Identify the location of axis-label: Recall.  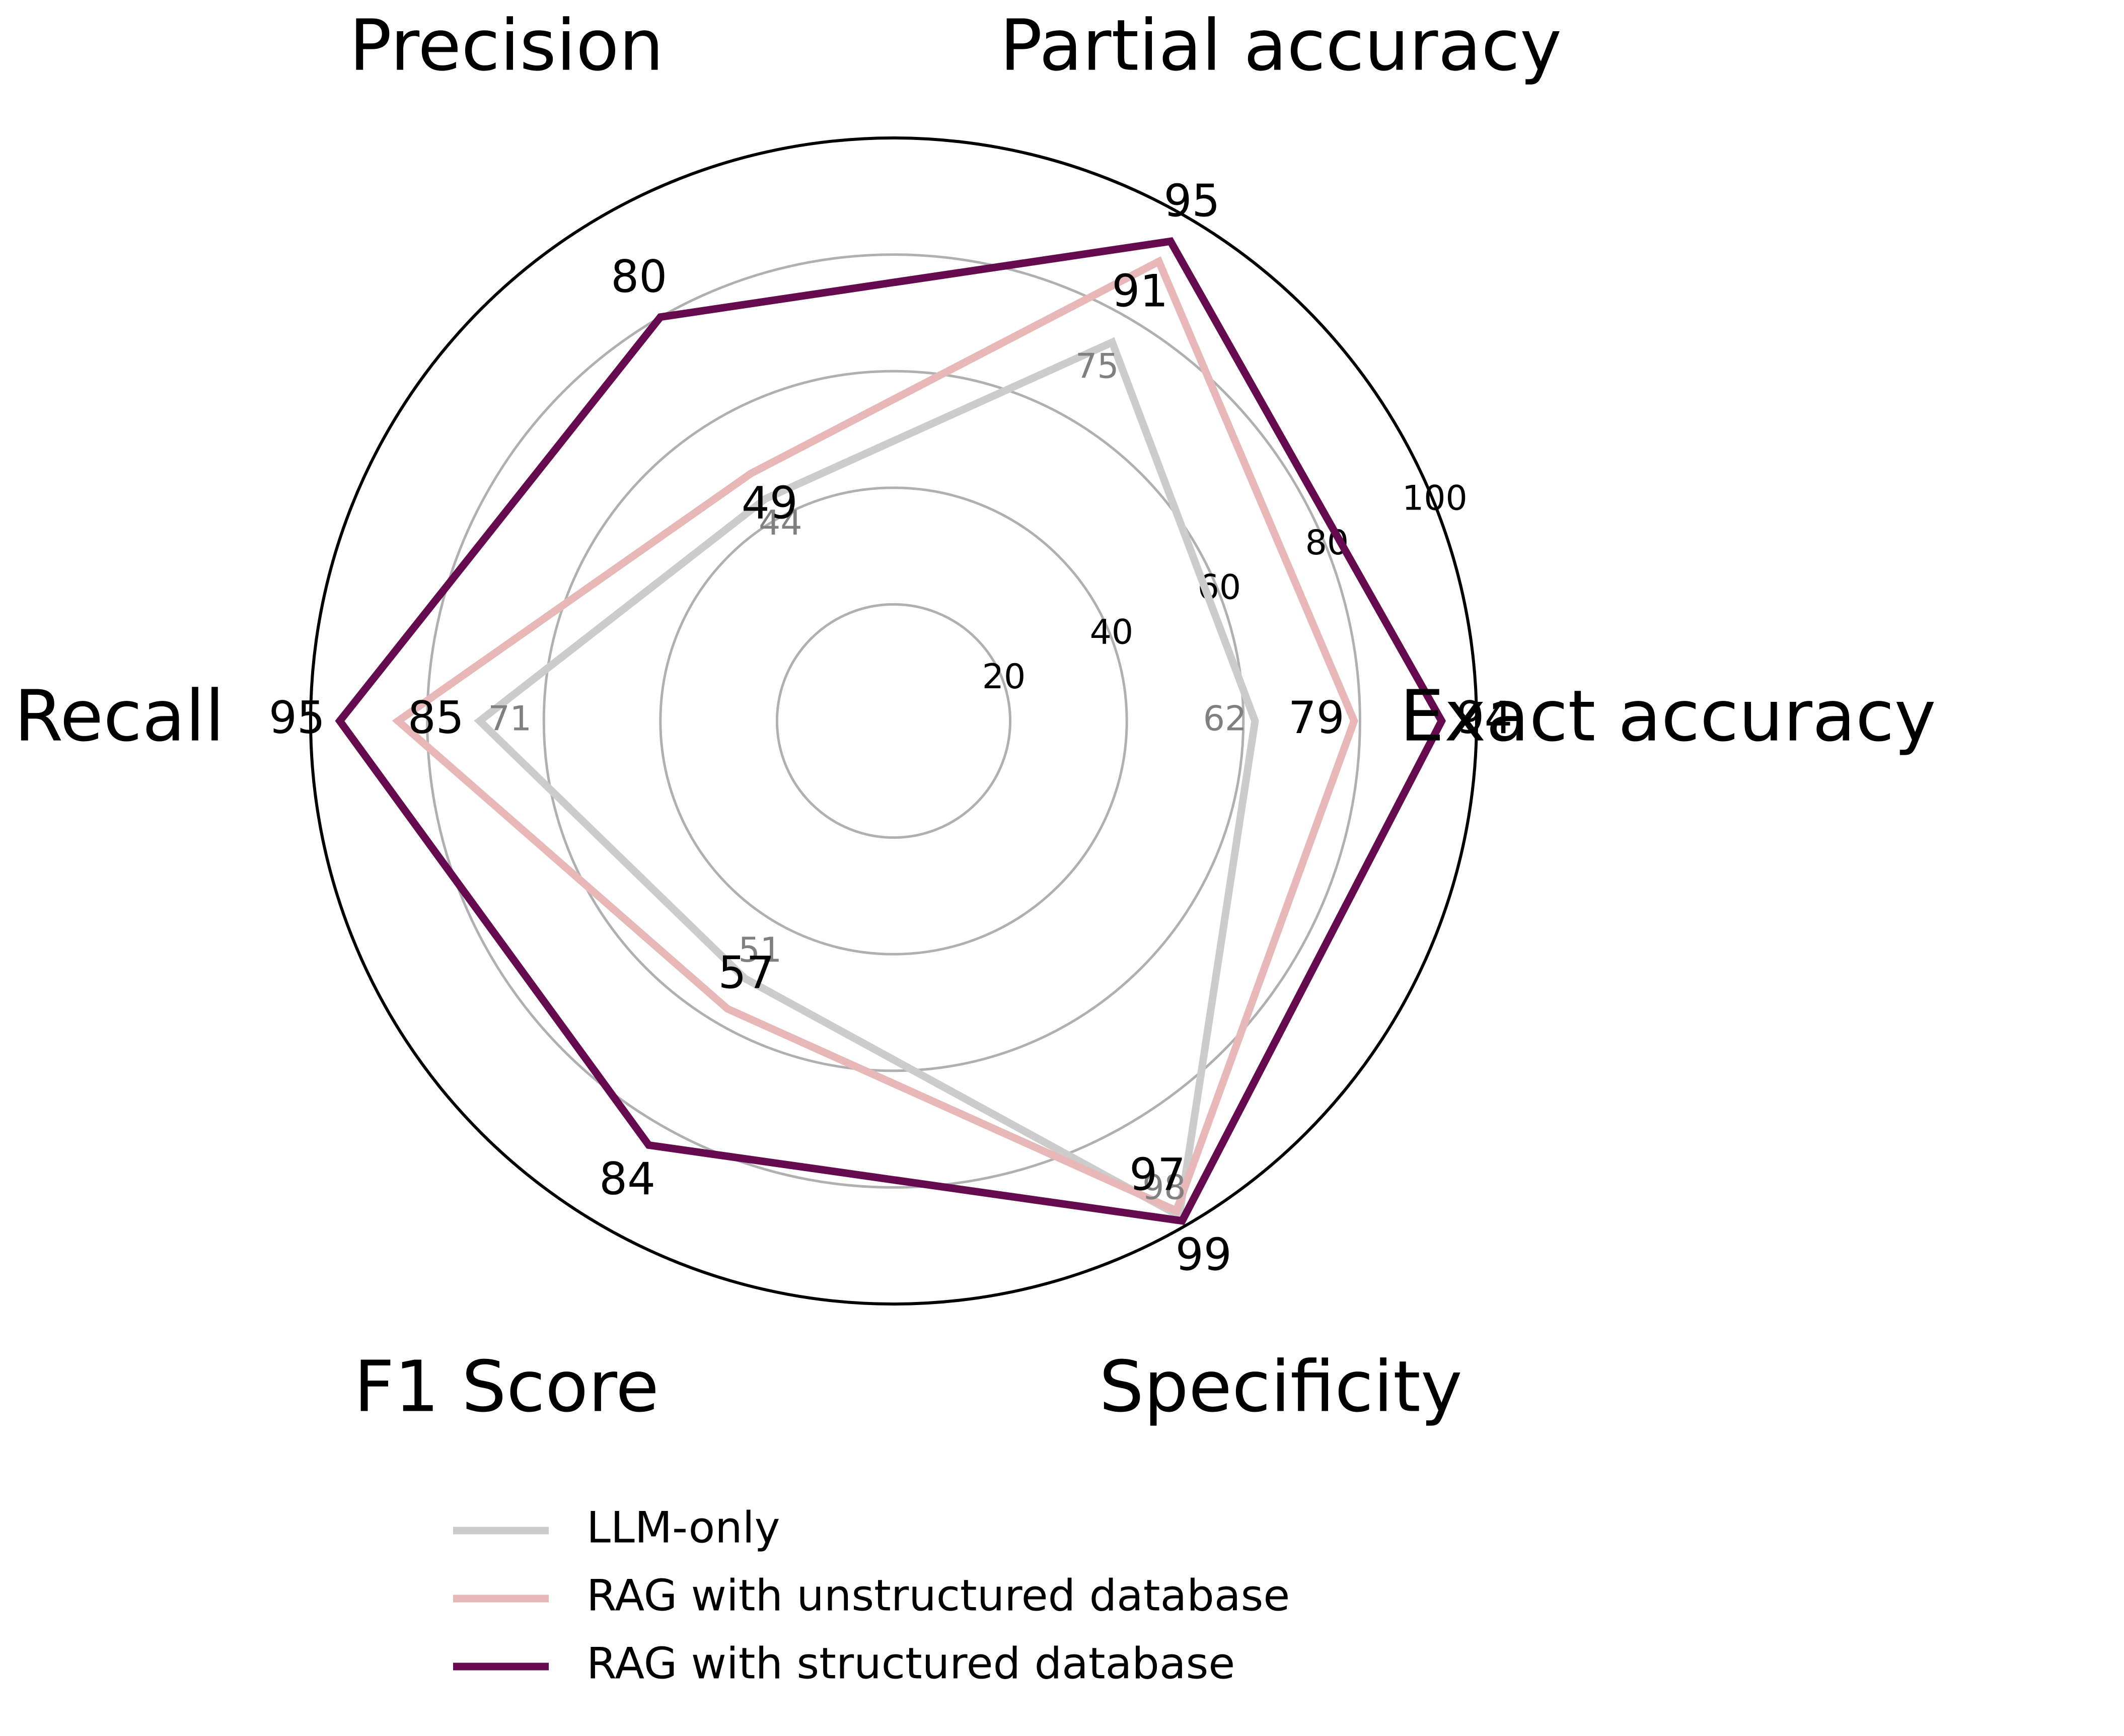
(119, 717).